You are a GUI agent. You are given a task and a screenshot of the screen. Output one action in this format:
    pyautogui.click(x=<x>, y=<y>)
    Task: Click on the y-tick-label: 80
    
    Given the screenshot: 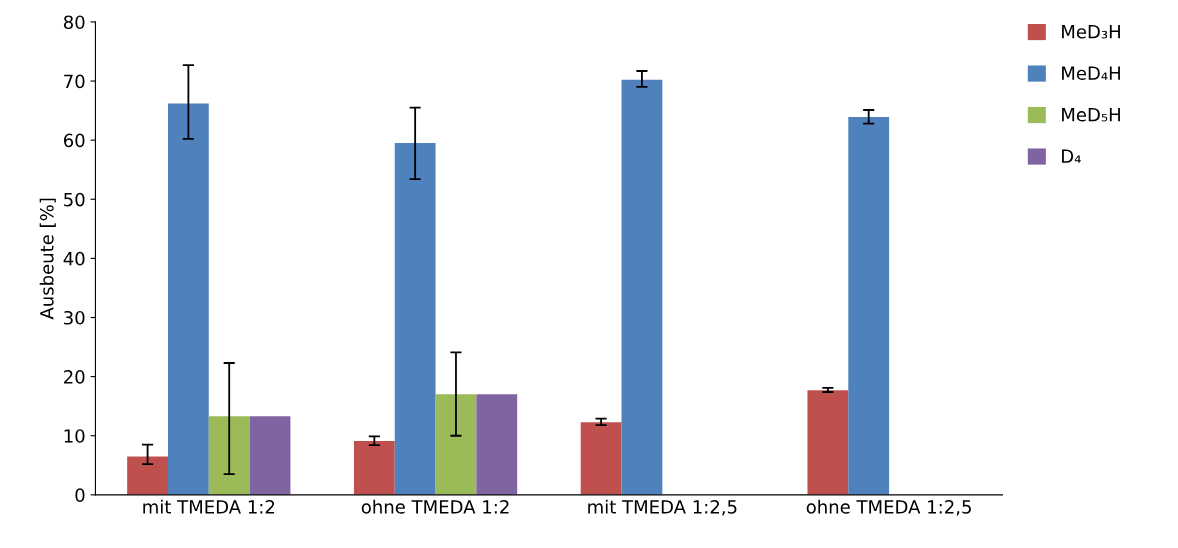 What is the action you would take?
    pyautogui.click(x=74, y=22)
    